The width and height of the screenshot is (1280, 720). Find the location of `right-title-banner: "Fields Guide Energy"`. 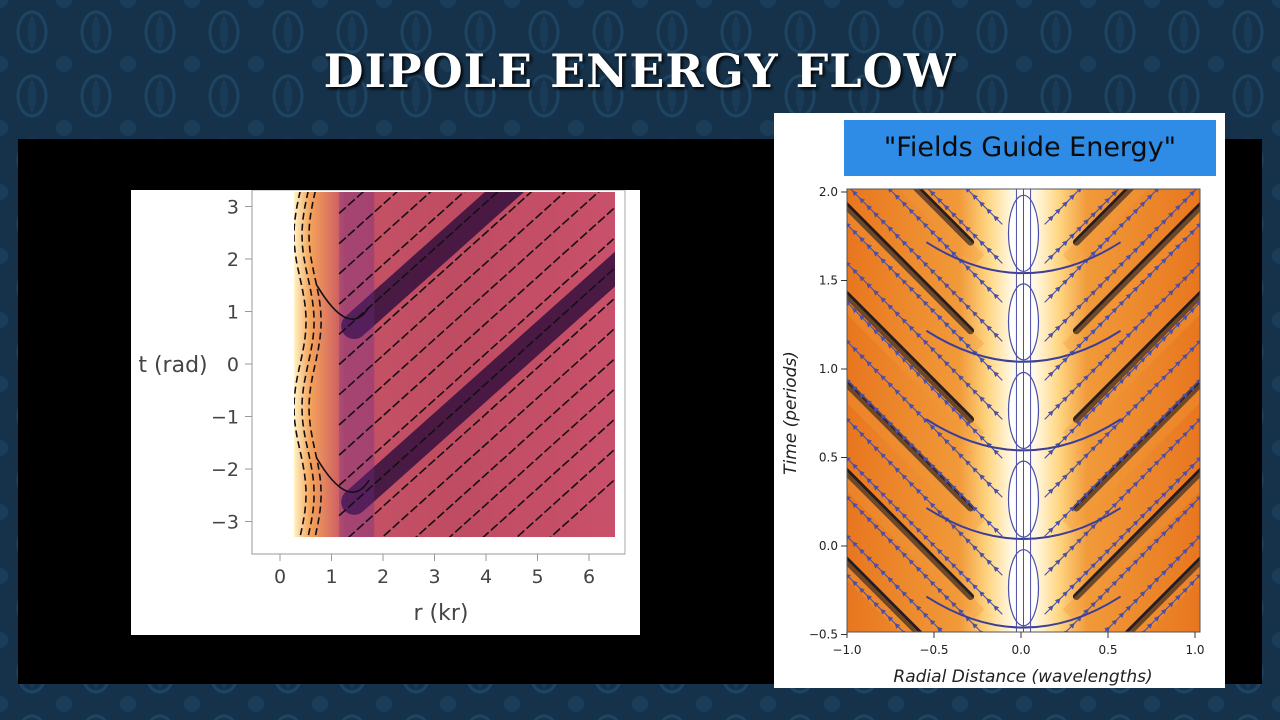

right-title-banner: "Fields Guide Energy" is located at coordinates (1030, 148).